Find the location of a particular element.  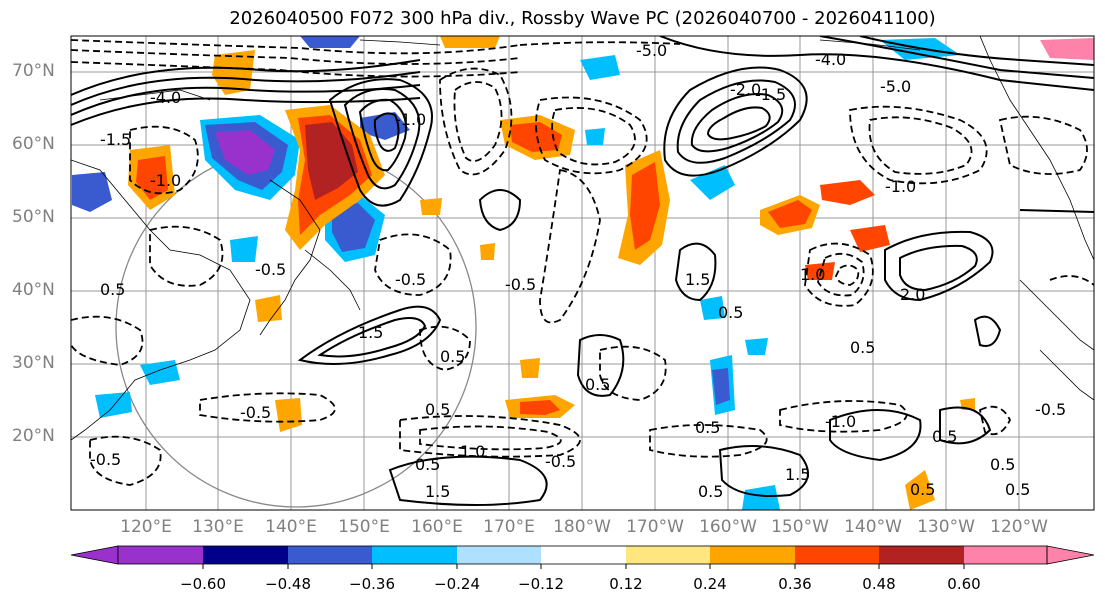

lon-label: 170°E is located at coordinates (509, 527).